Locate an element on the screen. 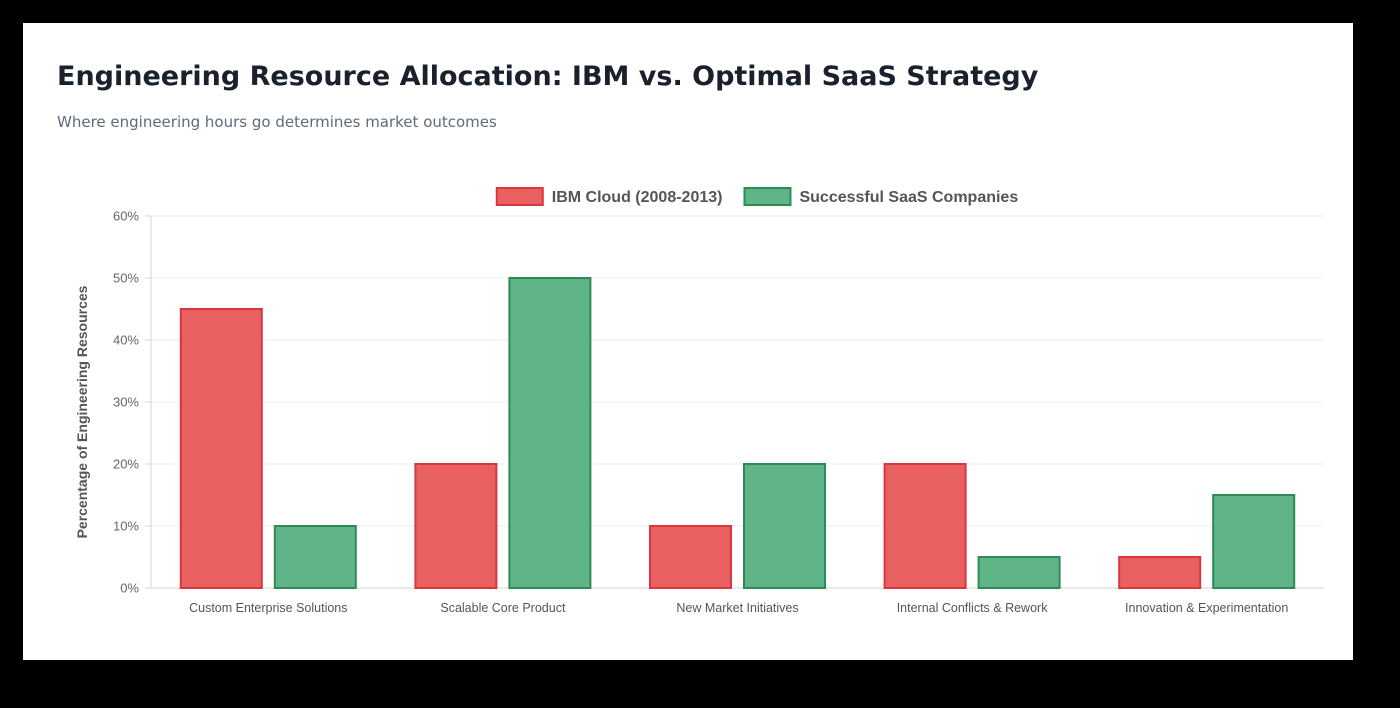  legend-swatch-ibm is located at coordinates (519, 196).